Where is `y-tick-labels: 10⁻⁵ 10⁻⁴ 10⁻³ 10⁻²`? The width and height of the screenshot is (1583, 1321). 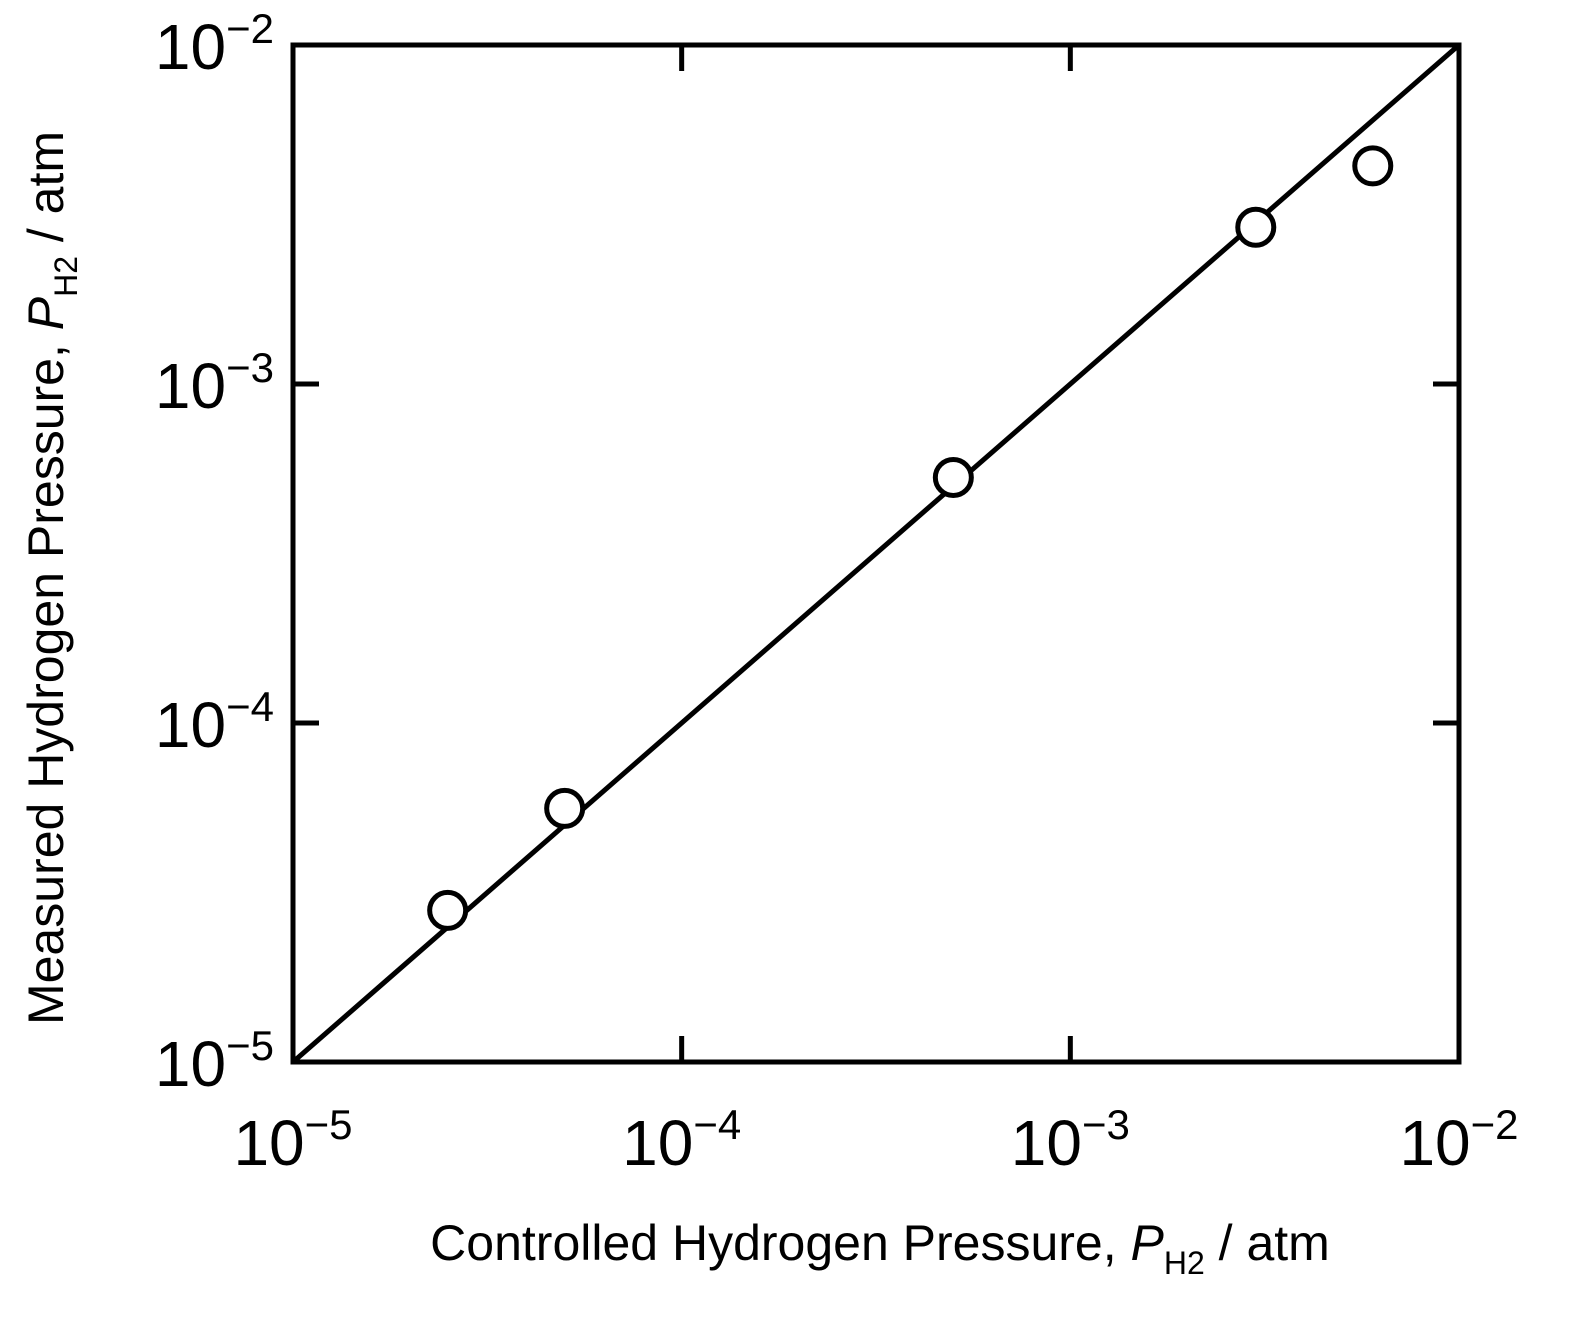 y-tick-labels: 10⁻⁵ 10⁻⁴ 10⁻³ 10⁻² is located at coordinates (214, 552).